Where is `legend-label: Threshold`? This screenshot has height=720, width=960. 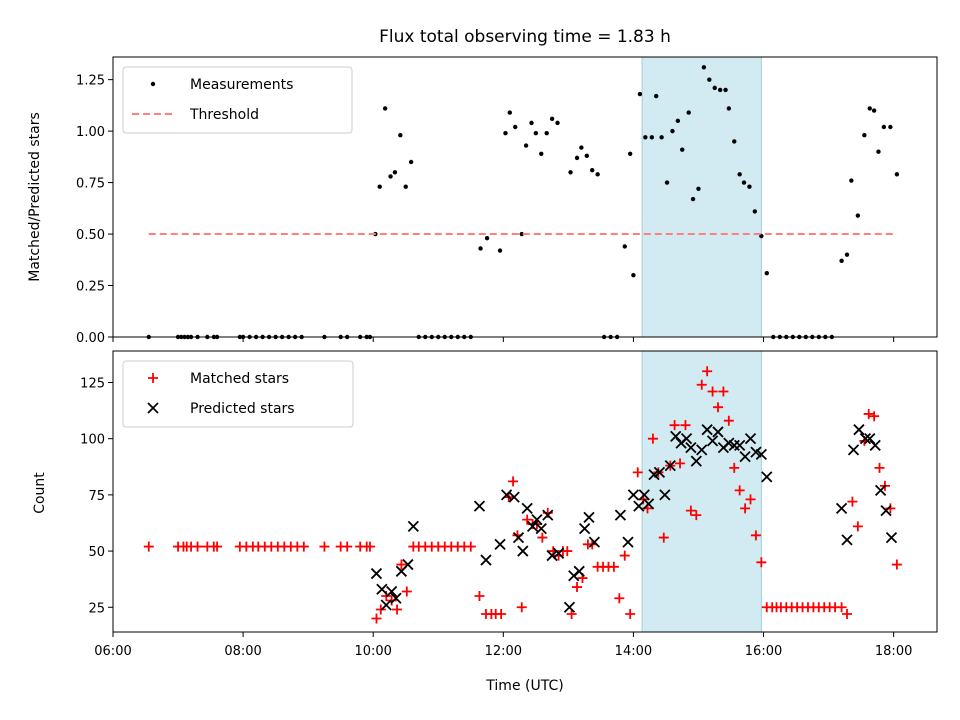
legend-label: Threshold is located at coordinates (224, 115).